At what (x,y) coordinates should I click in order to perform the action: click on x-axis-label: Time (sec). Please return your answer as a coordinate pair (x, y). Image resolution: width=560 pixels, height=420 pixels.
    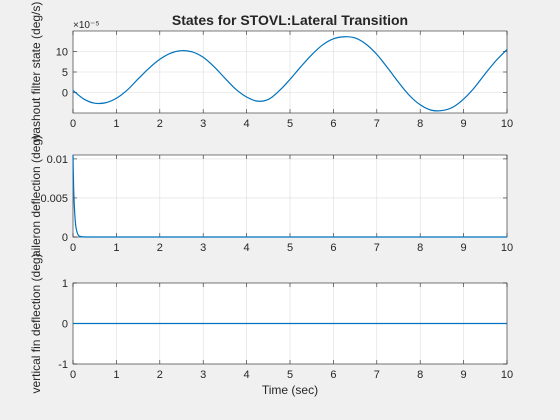
    Looking at the image, I should click on (290, 390).